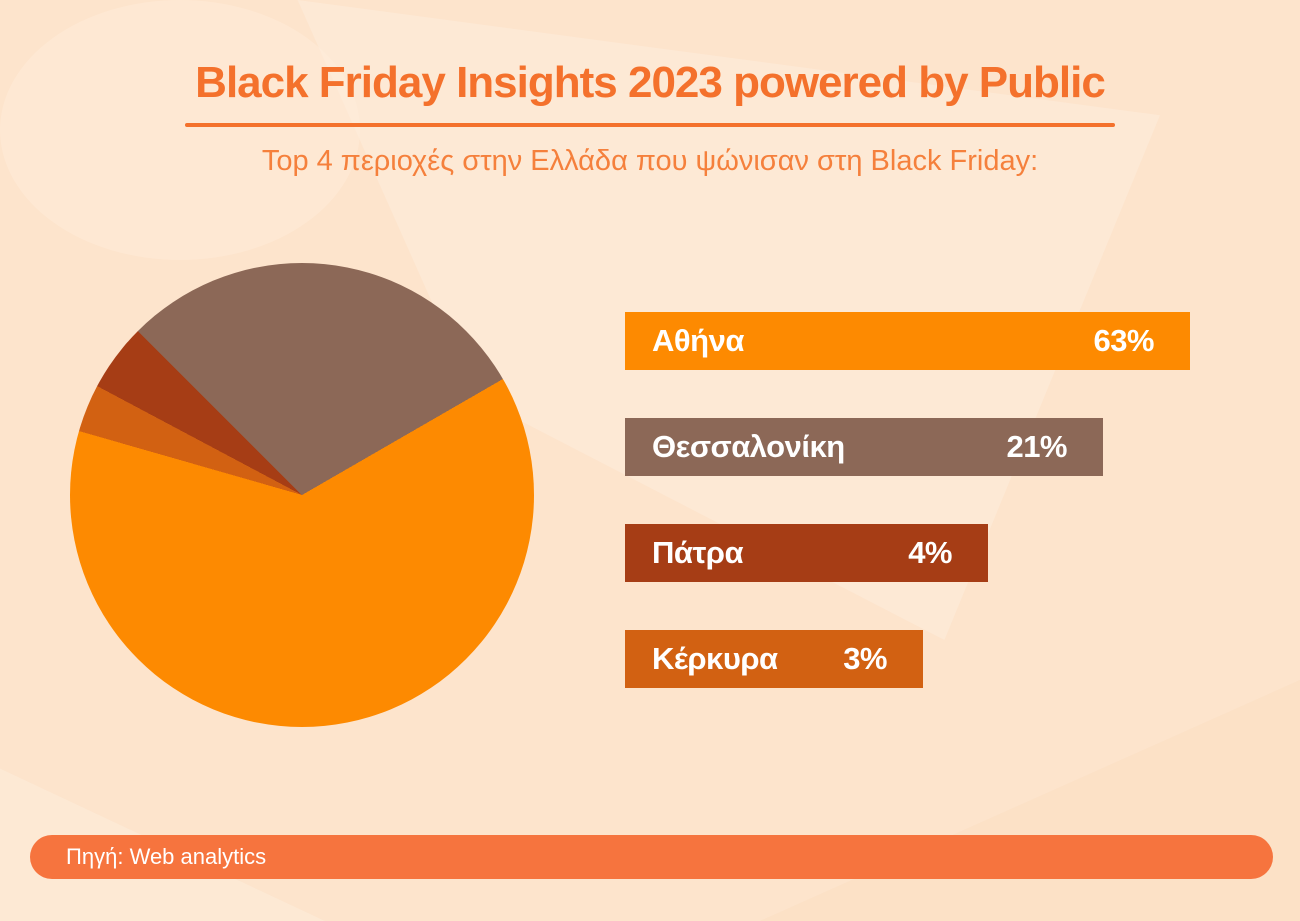 Image resolution: width=1300 pixels, height=921 pixels. I want to click on bar-label: Αθήνα, so click(698, 340).